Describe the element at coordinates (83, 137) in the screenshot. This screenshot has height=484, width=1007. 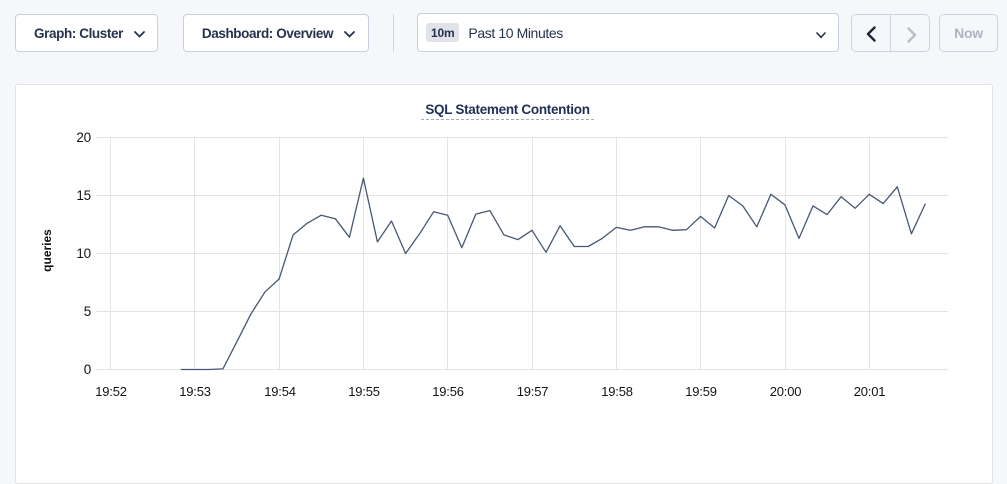
I see `svg-text: 20` at that location.